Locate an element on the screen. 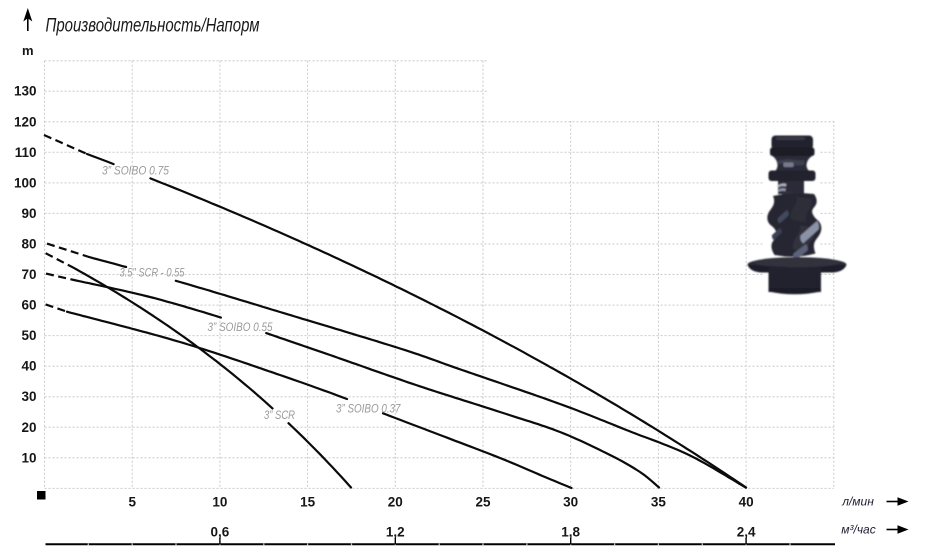  svg-text: 3” SOIBO 0.37 is located at coordinates (368, 410).